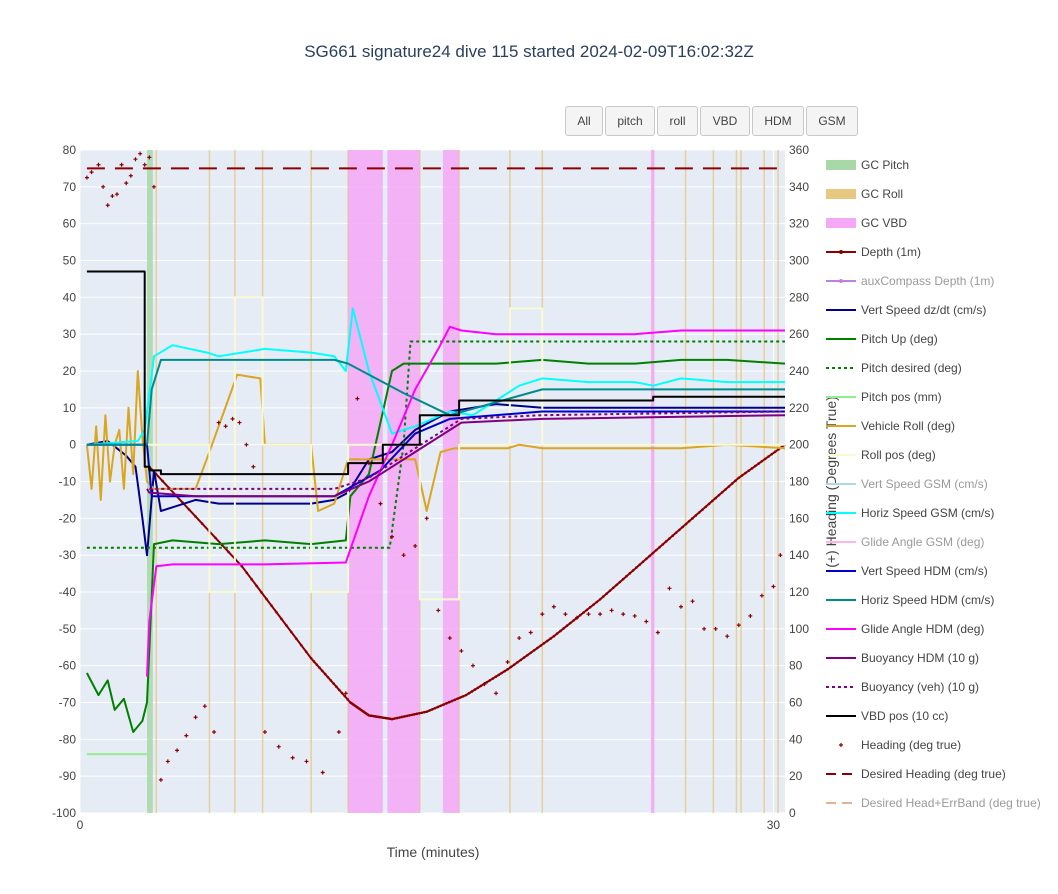  I want to click on legend-label: Vehicle Roll (deg), so click(908, 426).